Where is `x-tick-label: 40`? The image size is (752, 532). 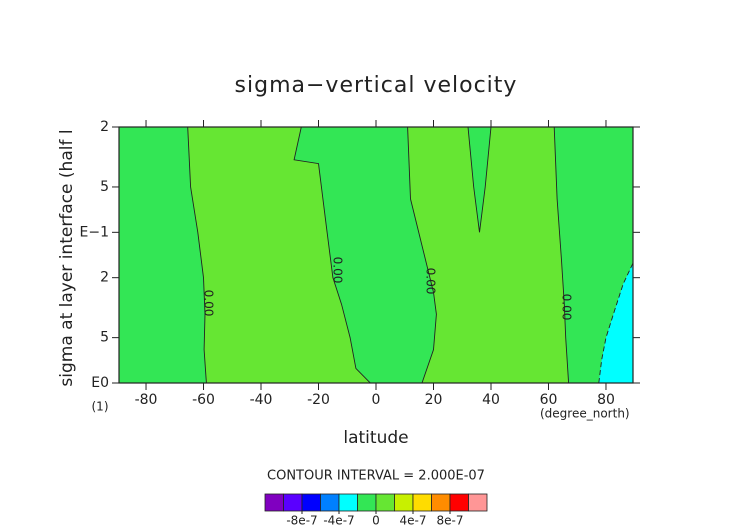
x-tick-label: 40 is located at coordinates (491, 400).